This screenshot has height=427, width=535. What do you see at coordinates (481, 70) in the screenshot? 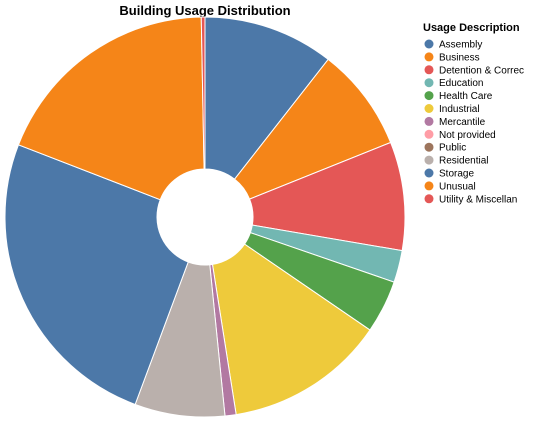
I see `legend-label: Detention & Correc` at bounding box center [481, 70].